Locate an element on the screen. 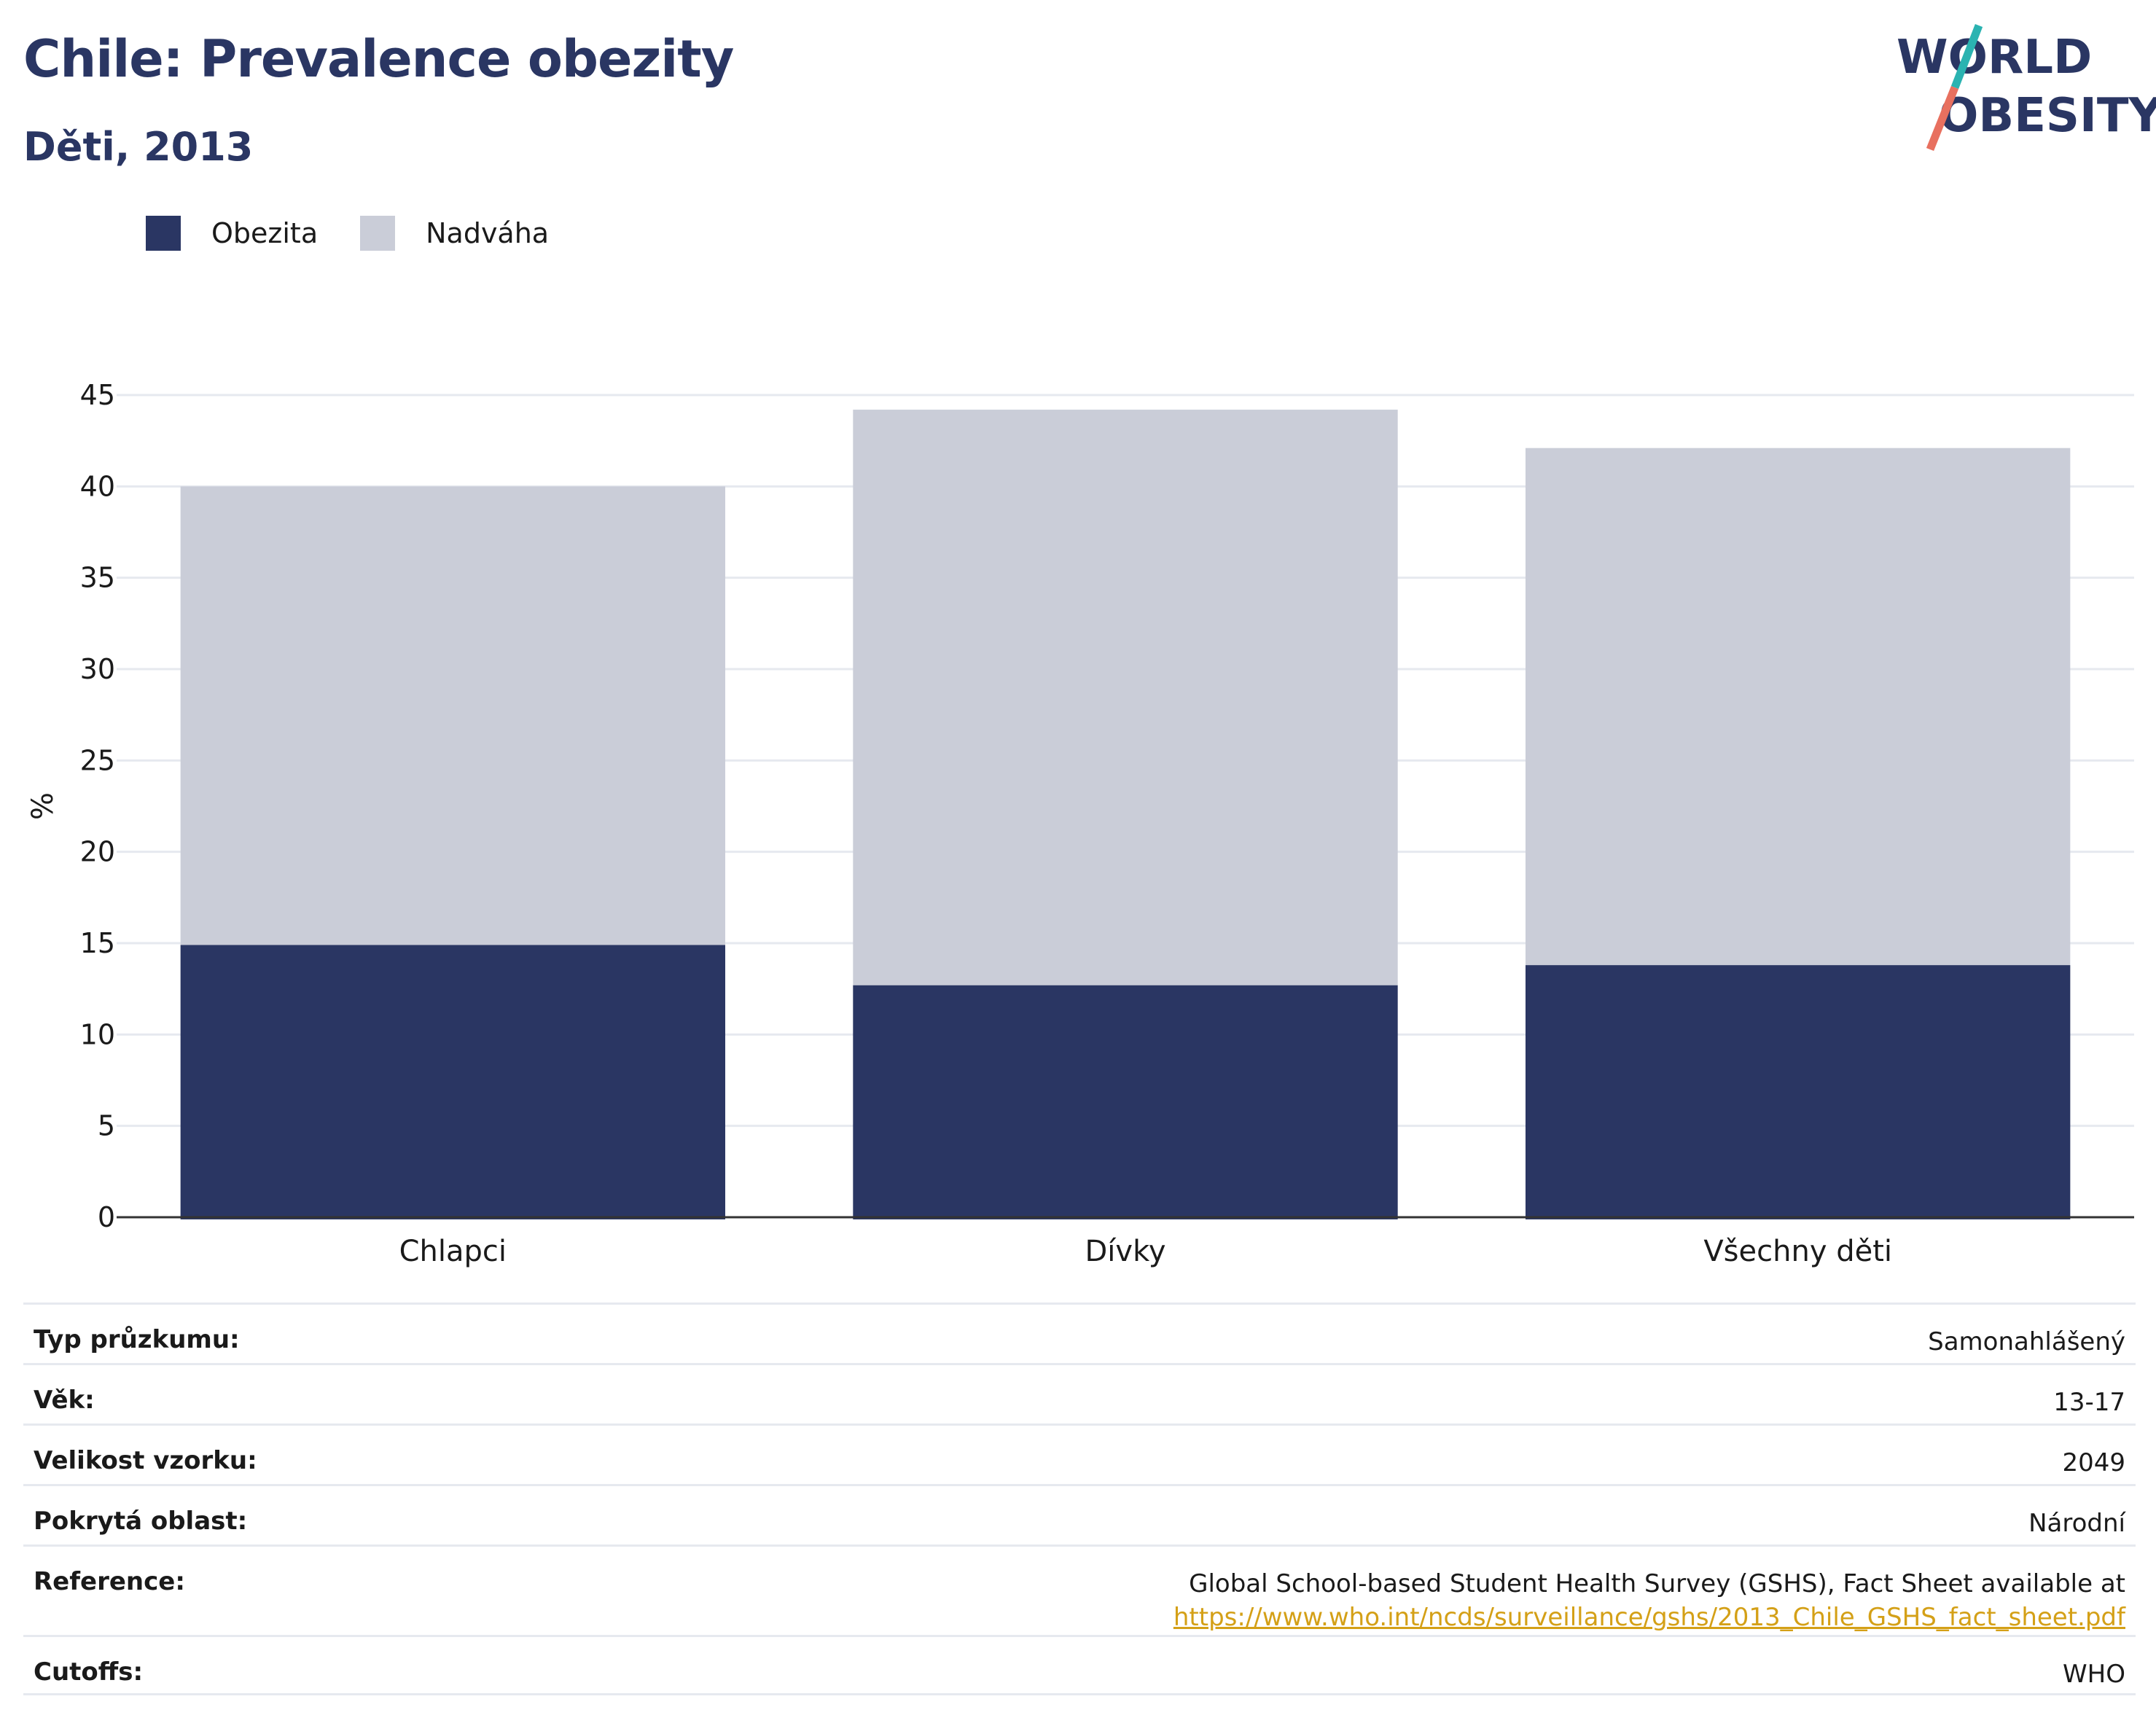 The width and height of the screenshot is (2156, 1734). chart-legend: Obezita Nadváha is located at coordinates (369, 234).